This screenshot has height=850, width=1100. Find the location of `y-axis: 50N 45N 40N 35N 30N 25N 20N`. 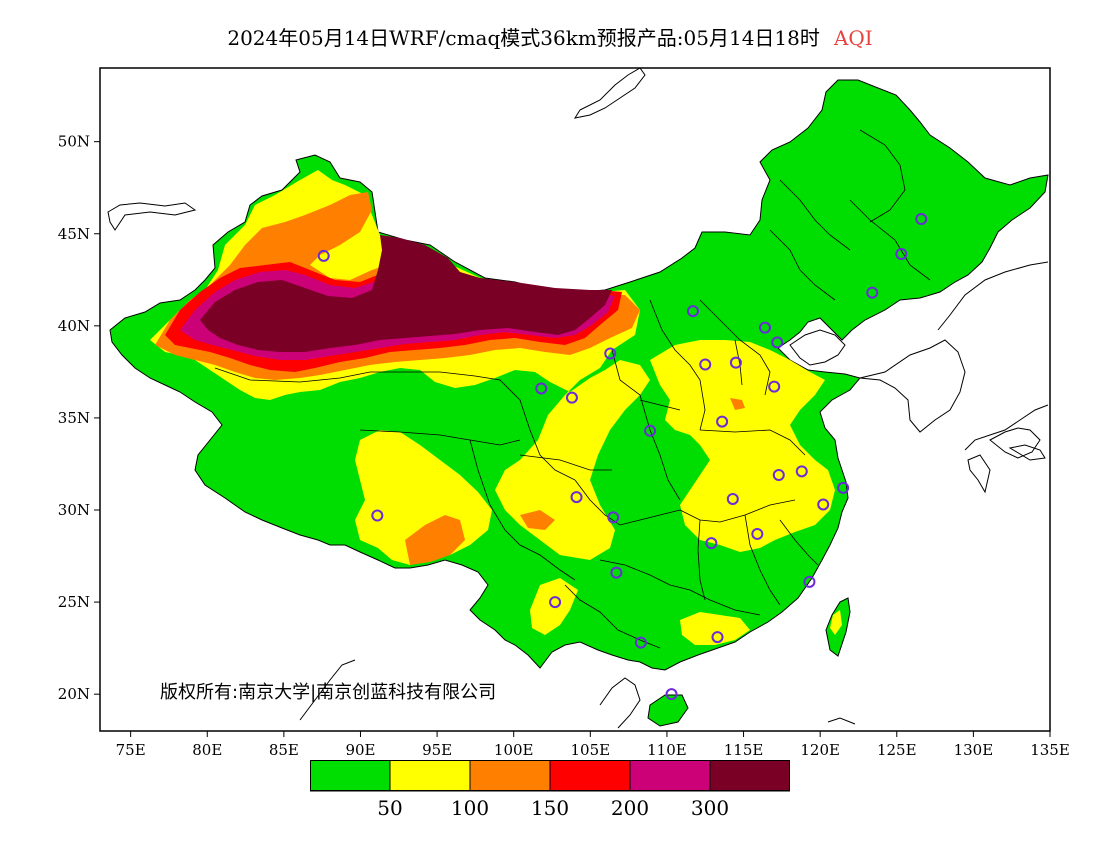

y-axis: 50N 45N 40N 35N 30N 25N 20N is located at coordinates (79, 418).